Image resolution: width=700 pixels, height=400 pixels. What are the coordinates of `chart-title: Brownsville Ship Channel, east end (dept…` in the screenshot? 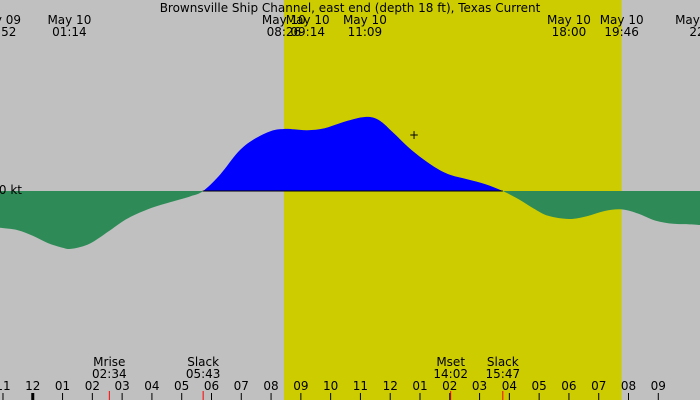 It's located at (350, 8).